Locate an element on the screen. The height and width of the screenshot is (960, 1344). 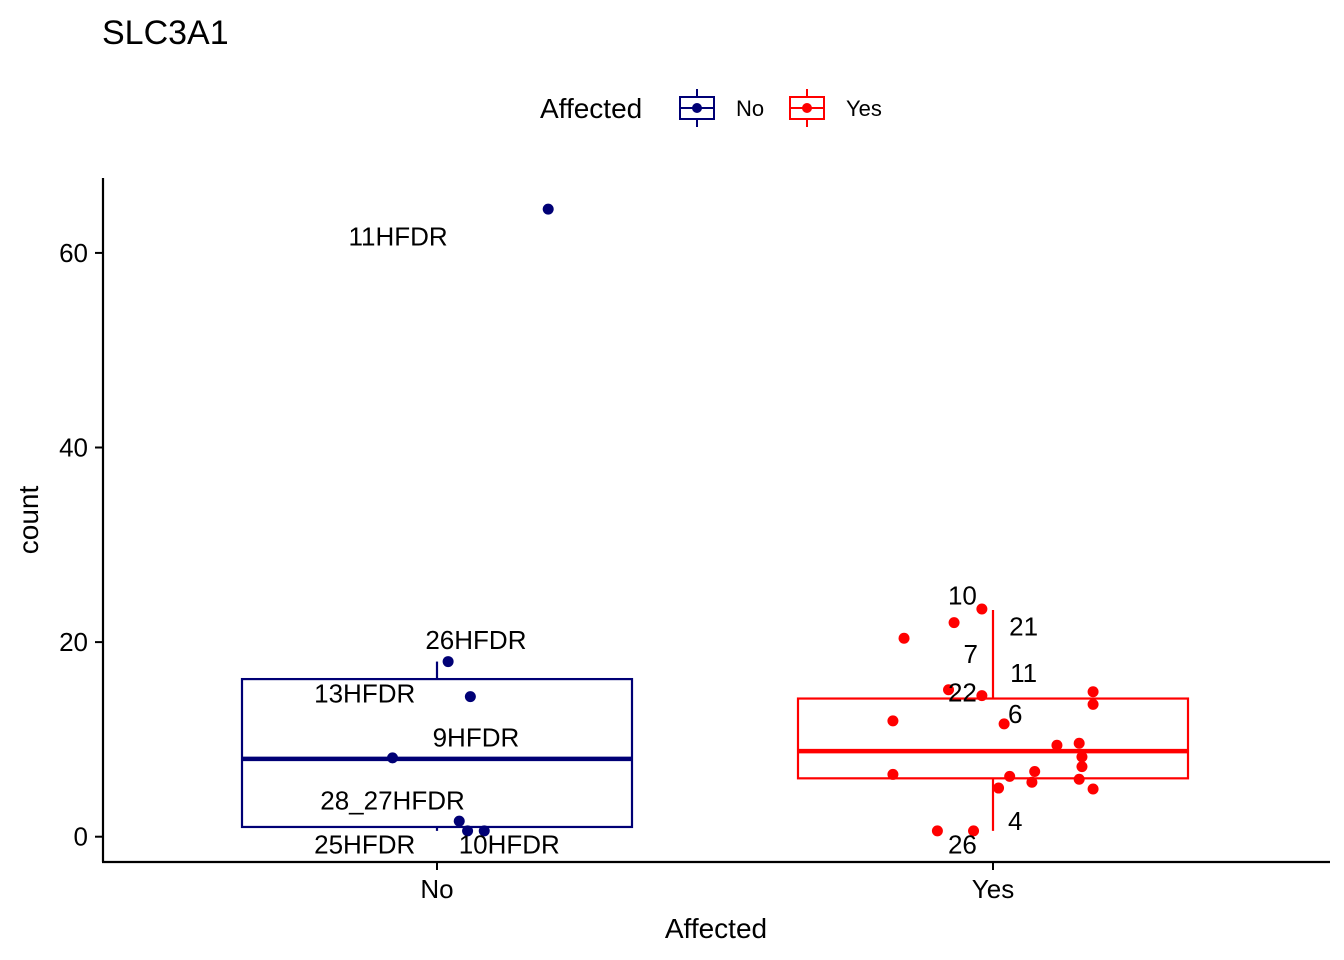
point-label: 13HFDR is located at coordinates (364, 694).